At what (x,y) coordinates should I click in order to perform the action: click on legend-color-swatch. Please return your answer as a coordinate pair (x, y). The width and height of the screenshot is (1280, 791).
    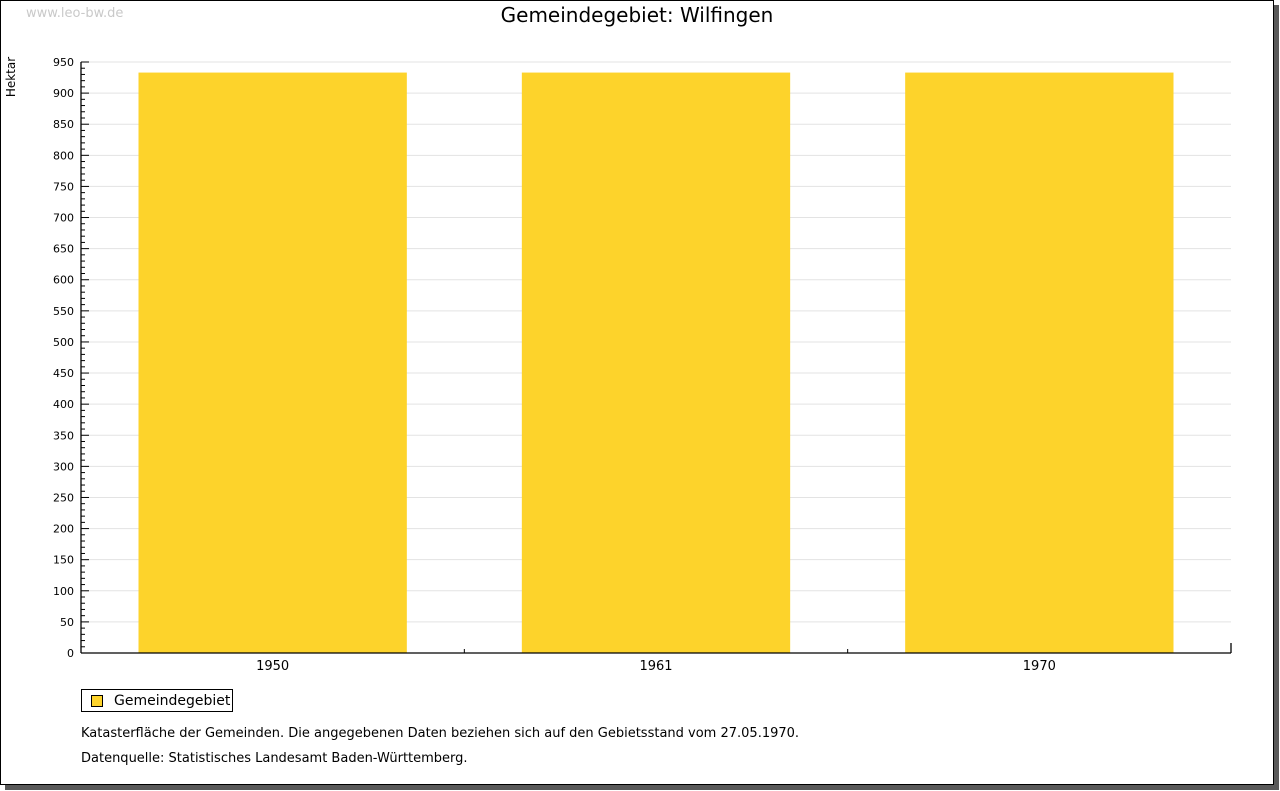
    Looking at the image, I should click on (97, 700).